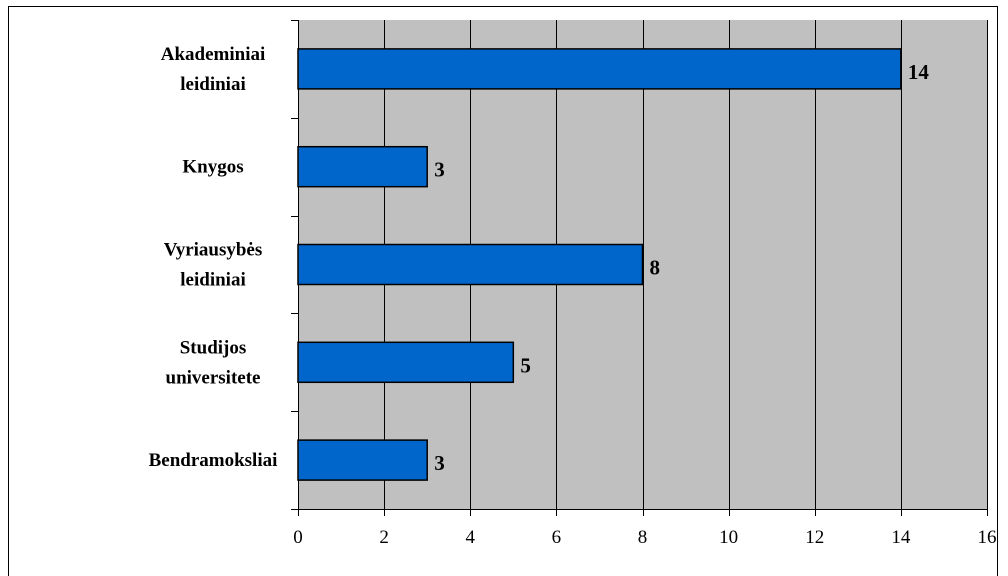 The width and height of the screenshot is (1008, 576). What do you see at coordinates (987, 537) in the screenshot?
I see `x-tick-label: 16` at bounding box center [987, 537].